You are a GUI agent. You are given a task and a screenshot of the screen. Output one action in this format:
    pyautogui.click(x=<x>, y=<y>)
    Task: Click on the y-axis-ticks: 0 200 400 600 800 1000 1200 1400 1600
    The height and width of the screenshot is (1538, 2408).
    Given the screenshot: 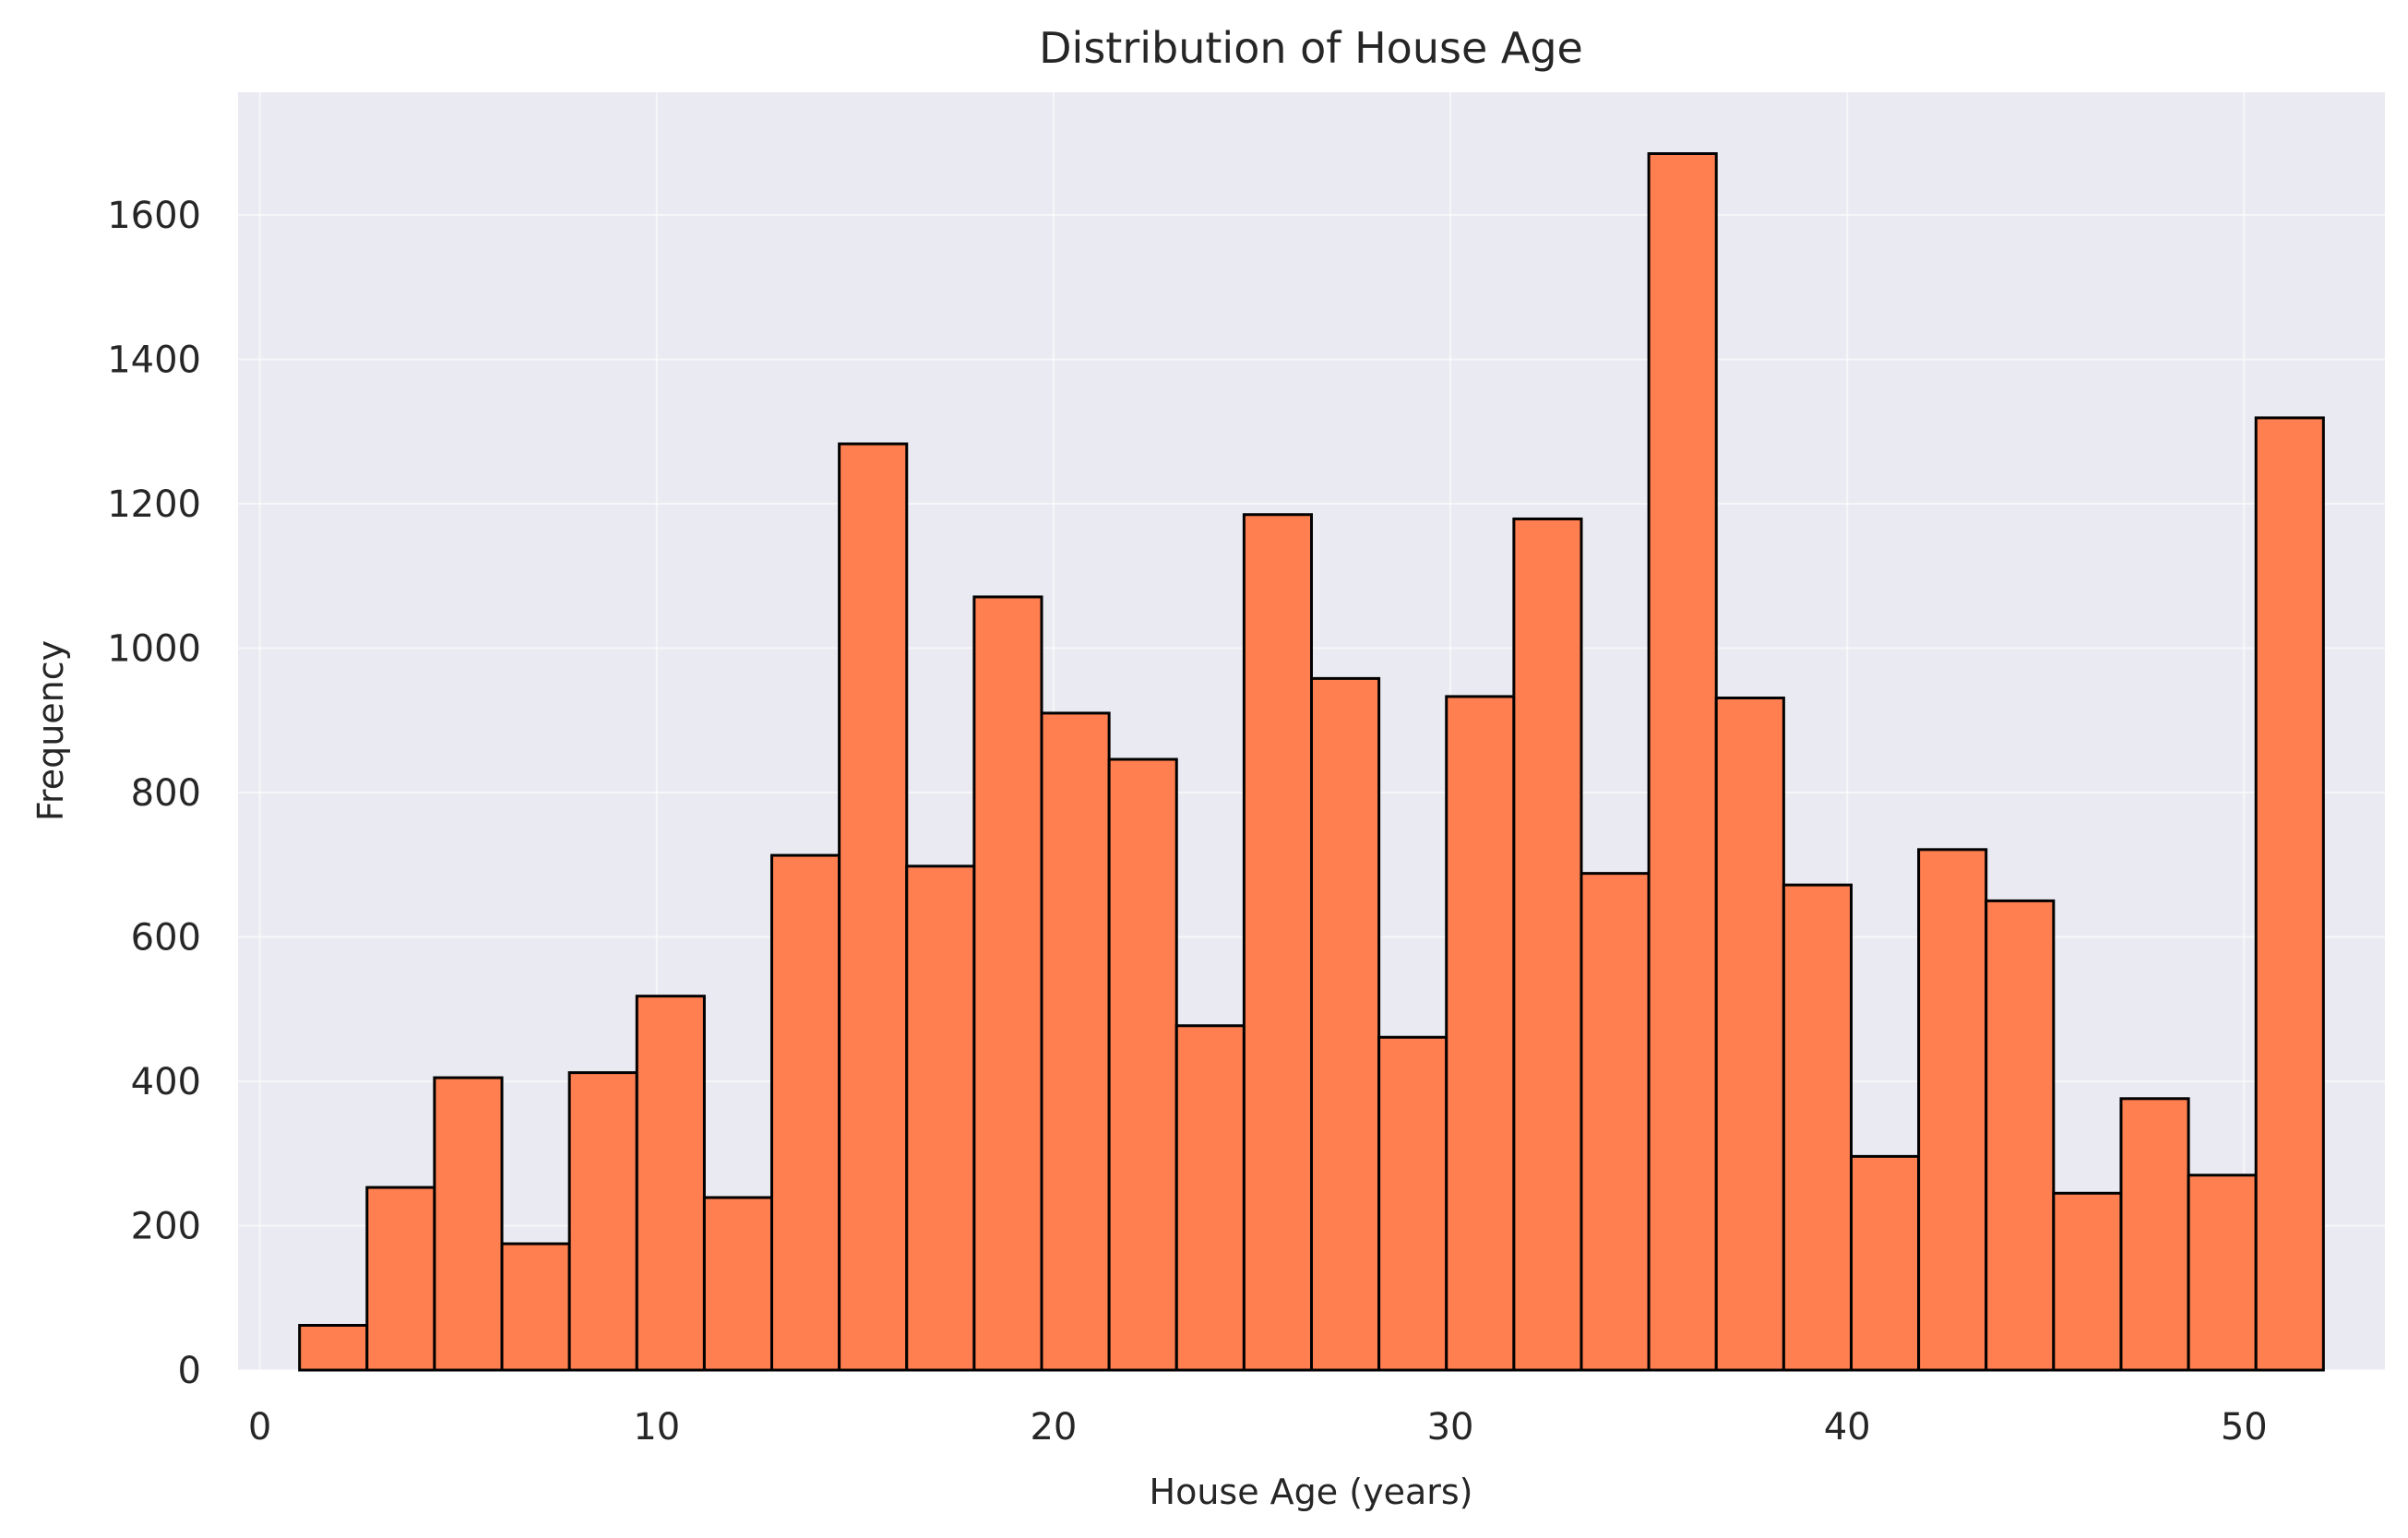 What is the action you would take?
    pyautogui.click(x=154, y=793)
    